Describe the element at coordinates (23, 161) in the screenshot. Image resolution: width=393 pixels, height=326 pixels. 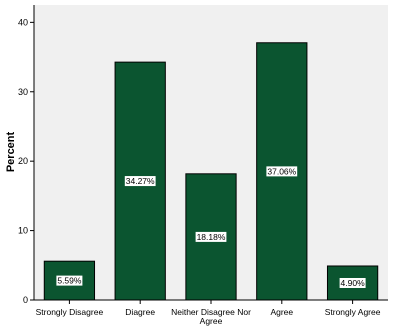
I see `y-tick-label: 20` at that location.